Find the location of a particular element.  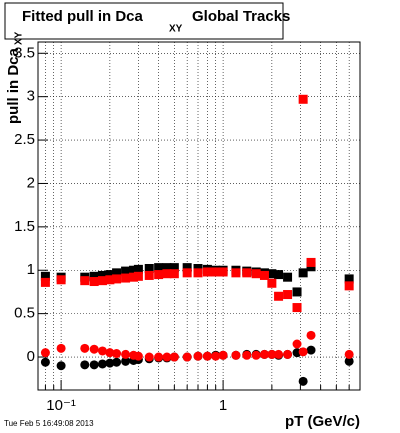

y-tick-label: 2 is located at coordinates (31, 182).